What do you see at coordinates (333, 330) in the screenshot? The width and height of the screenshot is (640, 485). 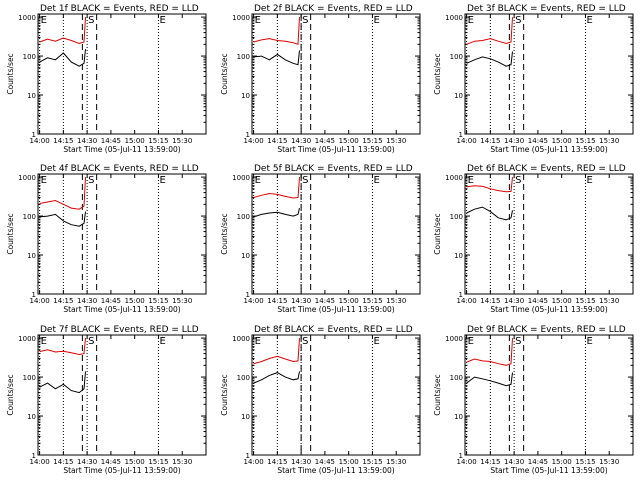 I see `chart-title: Det 8f BLACK = Events, RED = LLD` at bounding box center [333, 330].